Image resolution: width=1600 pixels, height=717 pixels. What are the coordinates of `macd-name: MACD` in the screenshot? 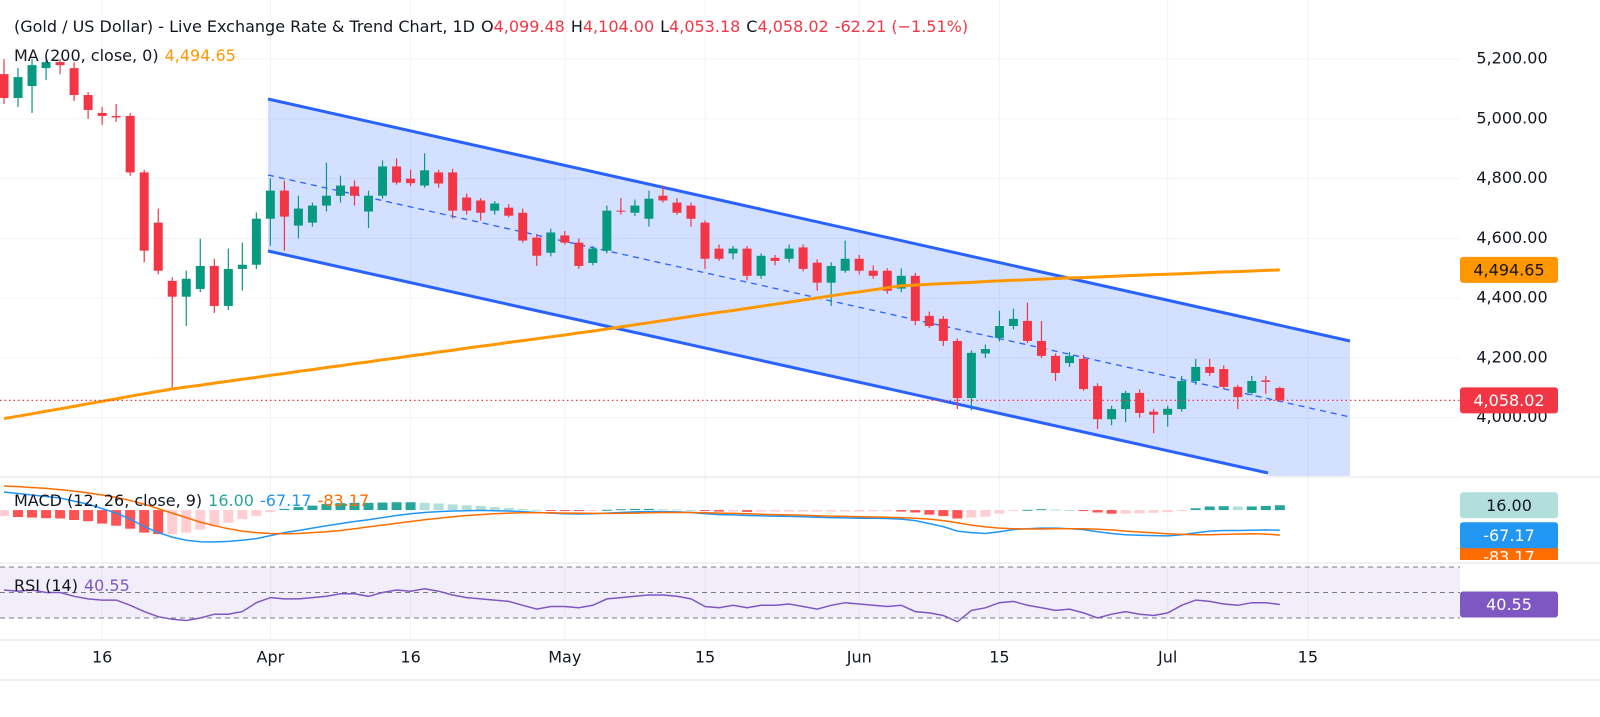 It's located at (38, 500).